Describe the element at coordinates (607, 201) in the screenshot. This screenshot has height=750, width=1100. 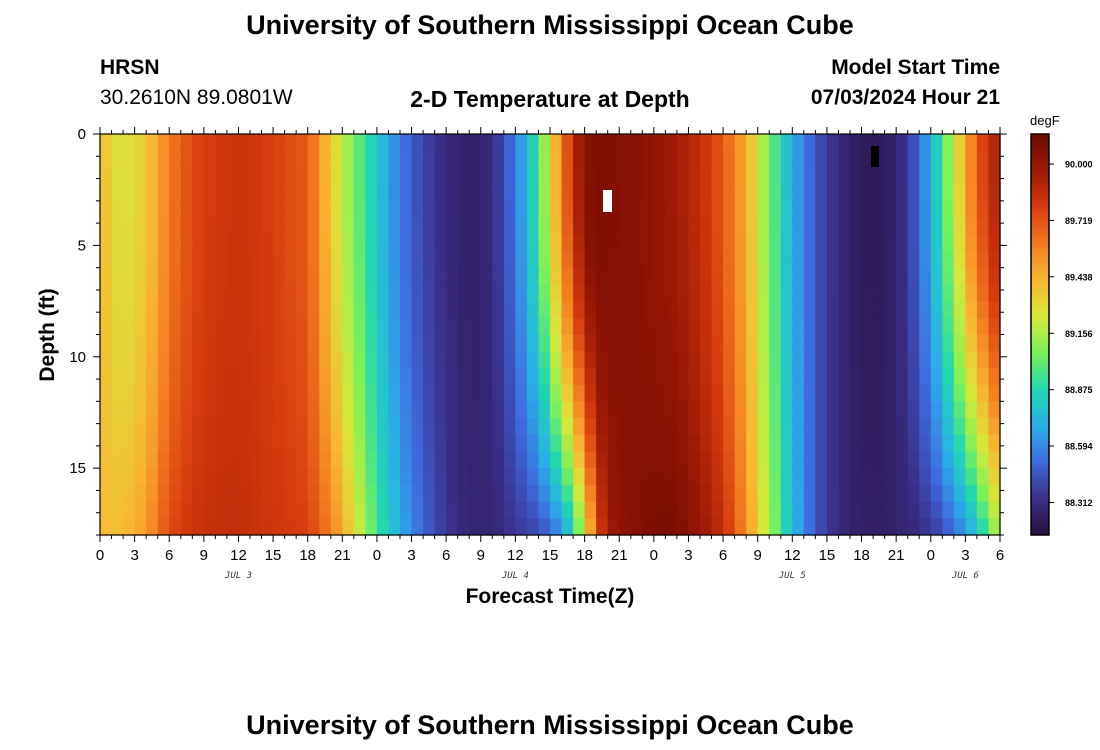
I see `missing-data-marker-white` at that location.